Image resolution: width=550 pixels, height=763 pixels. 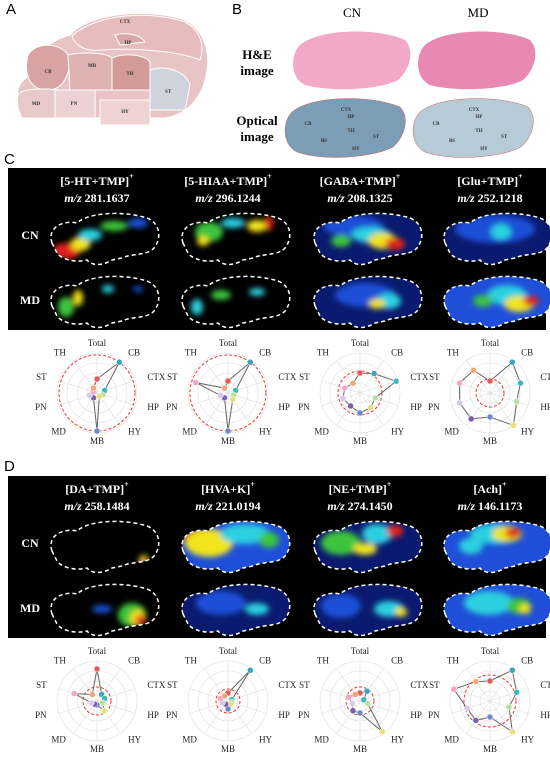 What do you see at coordinates (359, 198) in the screenshot?
I see `mz: m/z 208.1325` at bounding box center [359, 198].